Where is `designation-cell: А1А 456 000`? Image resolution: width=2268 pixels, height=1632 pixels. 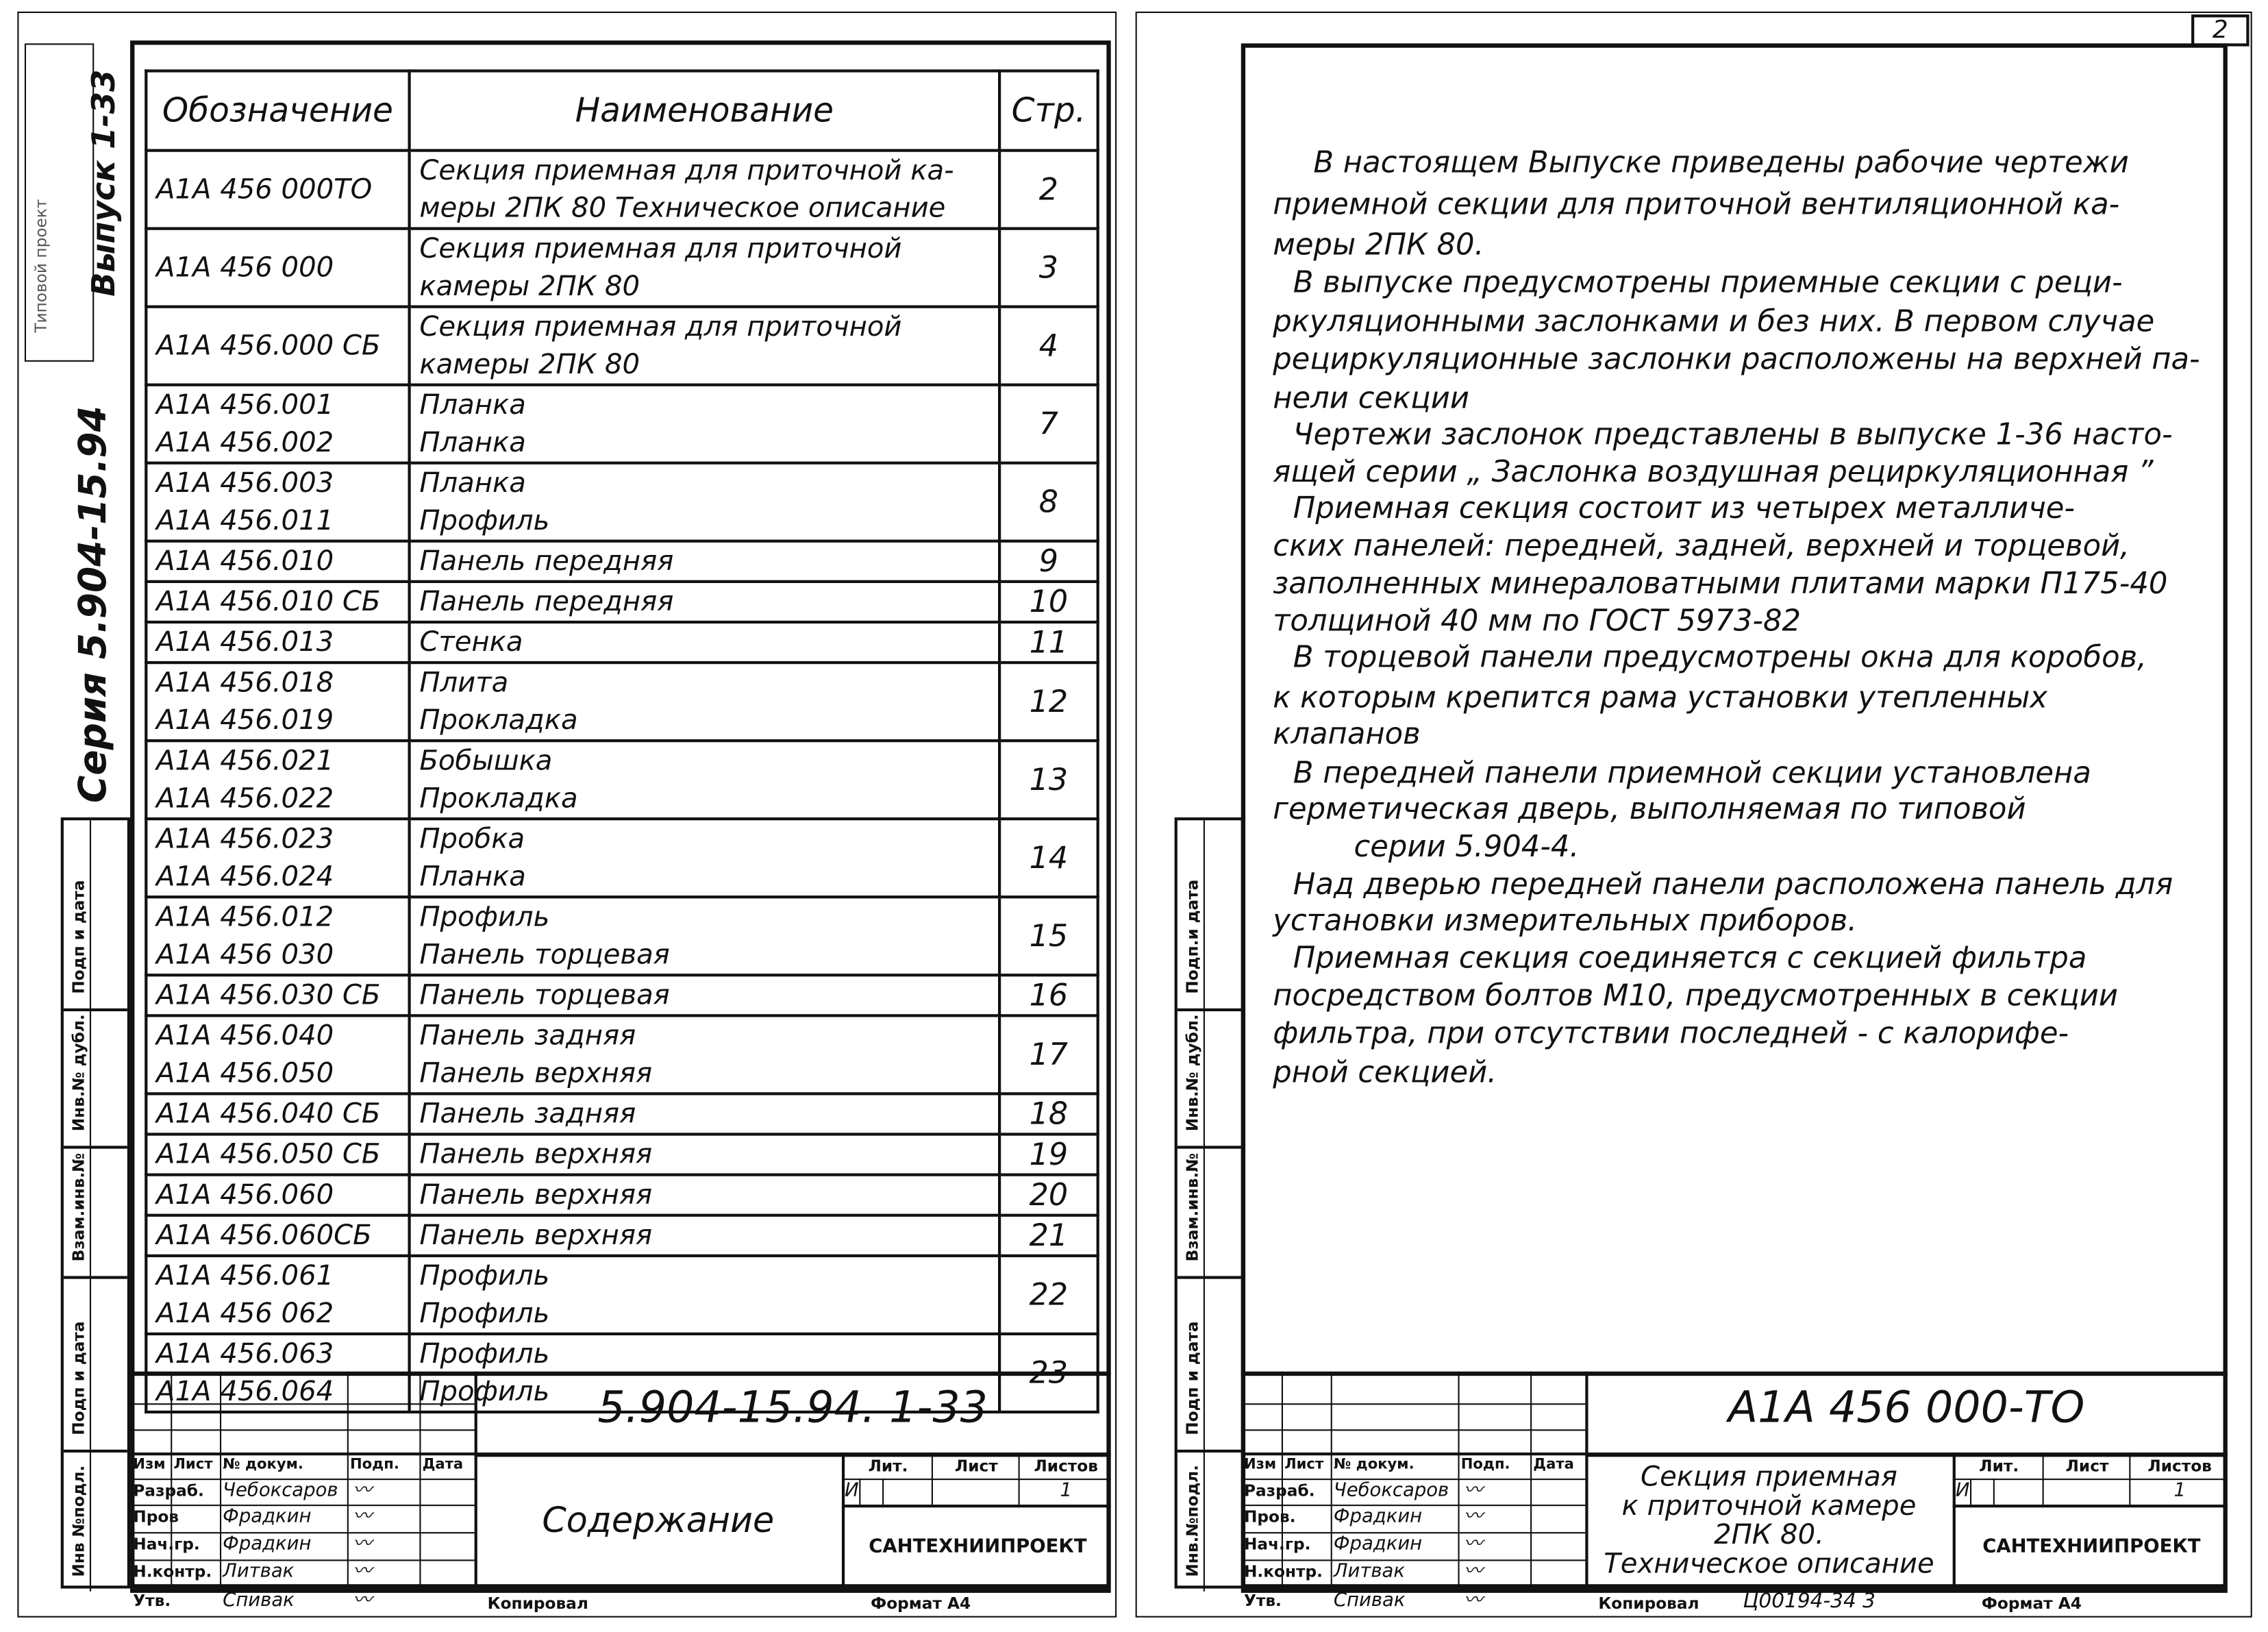
designation-cell: А1А 456 000 is located at coordinates (278, 267).